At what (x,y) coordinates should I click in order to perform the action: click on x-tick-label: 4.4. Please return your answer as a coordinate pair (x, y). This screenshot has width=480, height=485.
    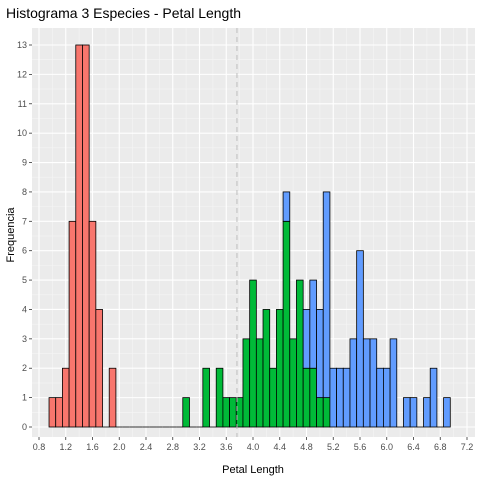
    Looking at the image, I should click on (279, 447).